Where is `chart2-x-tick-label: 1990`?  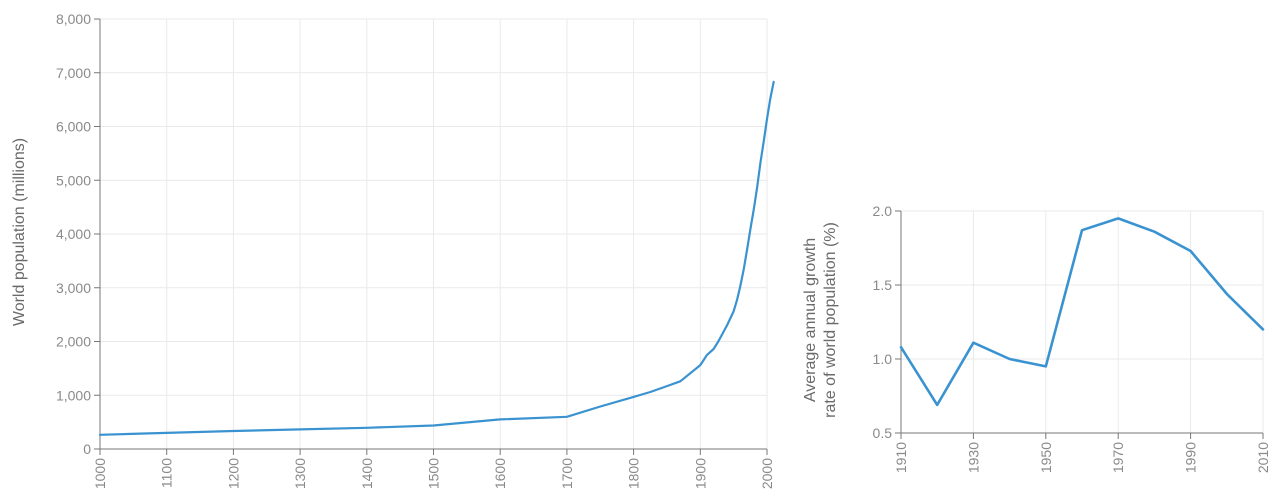 chart2-x-tick-label: 1990 is located at coordinates (1191, 457).